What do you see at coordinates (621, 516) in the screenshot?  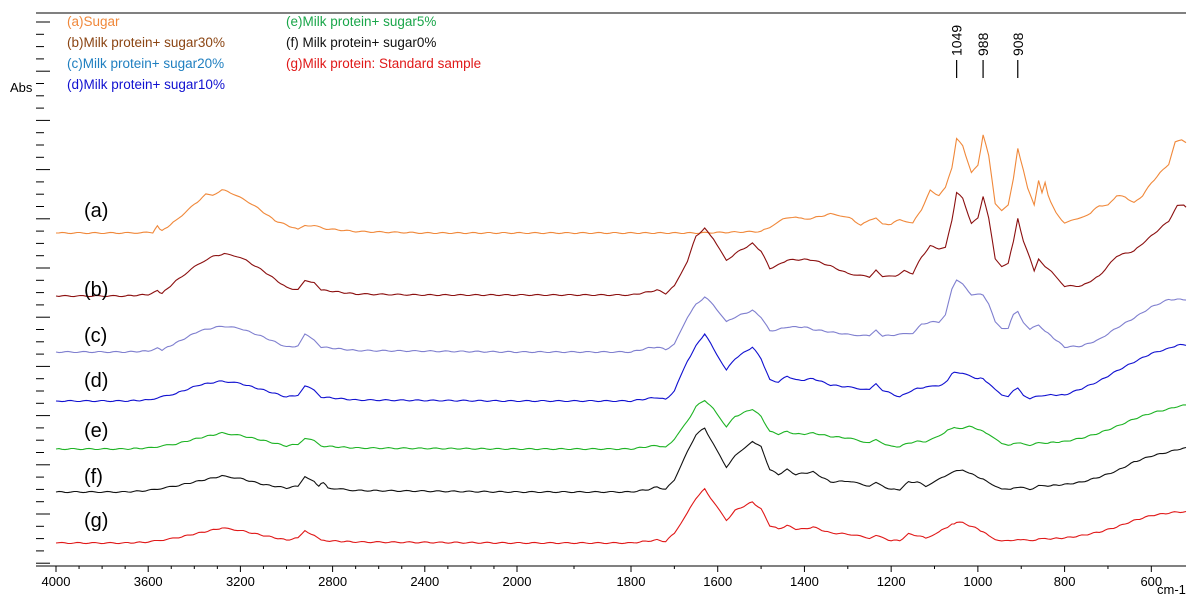 I see `series-line-g` at bounding box center [621, 516].